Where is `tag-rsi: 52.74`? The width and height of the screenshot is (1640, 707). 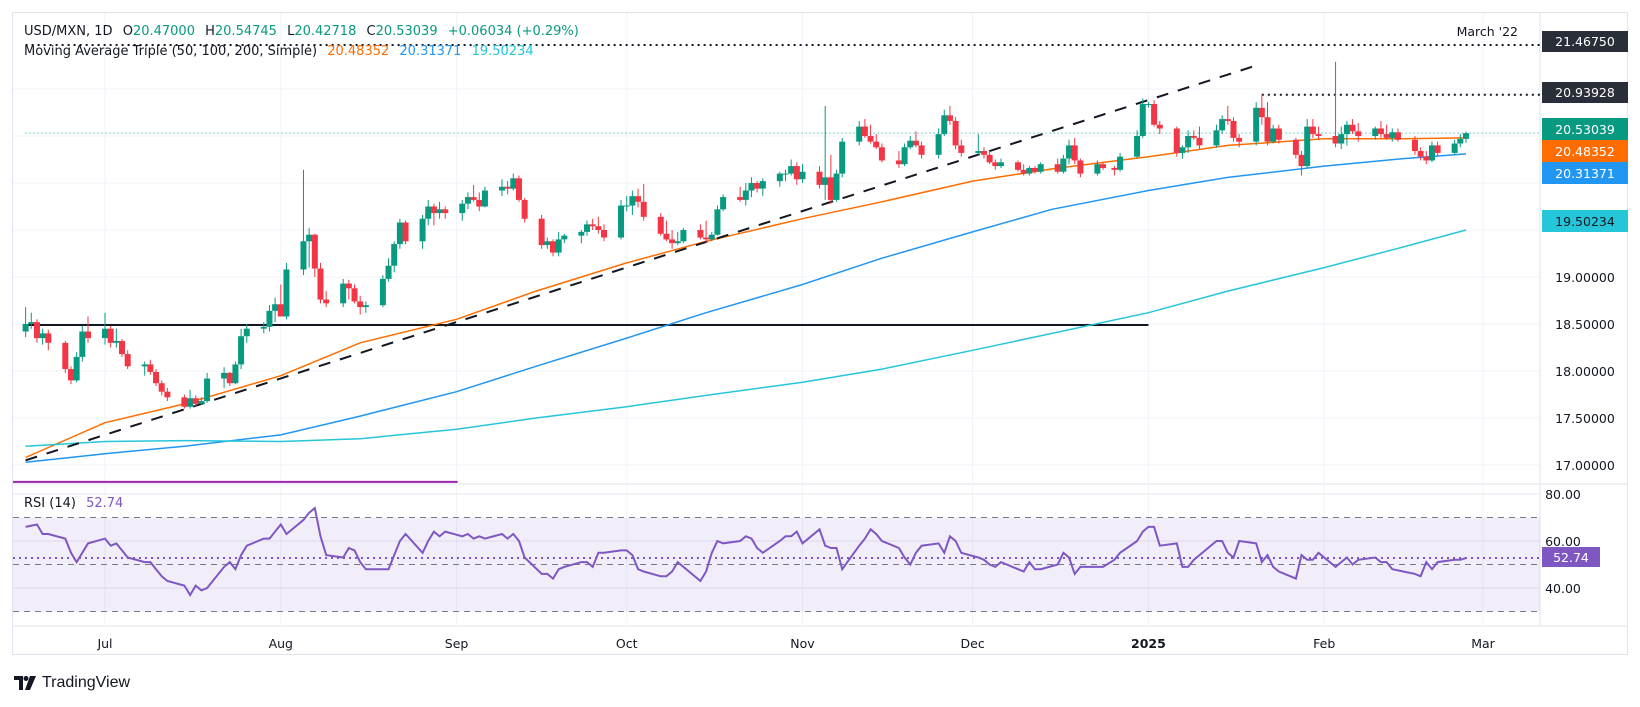 tag-rsi: 52.74 is located at coordinates (1571, 557).